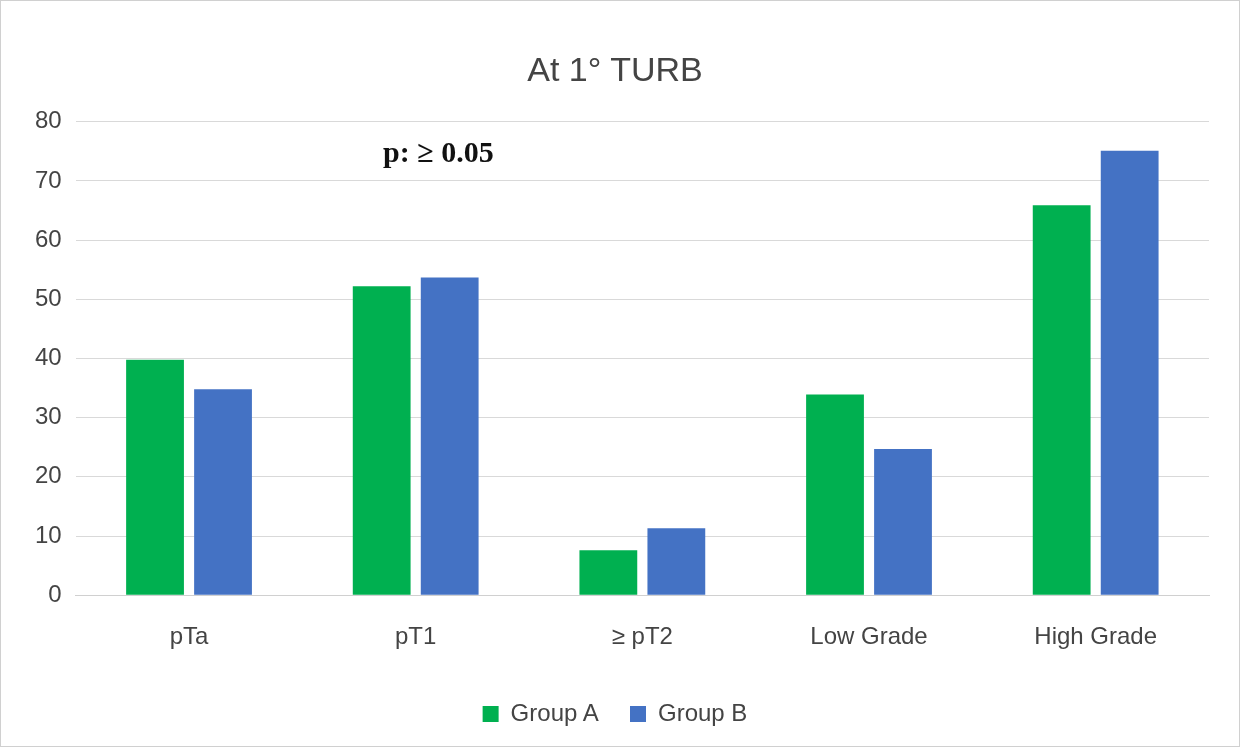  What do you see at coordinates (48, 475) in the screenshot?
I see `y-tick-label: 20` at bounding box center [48, 475].